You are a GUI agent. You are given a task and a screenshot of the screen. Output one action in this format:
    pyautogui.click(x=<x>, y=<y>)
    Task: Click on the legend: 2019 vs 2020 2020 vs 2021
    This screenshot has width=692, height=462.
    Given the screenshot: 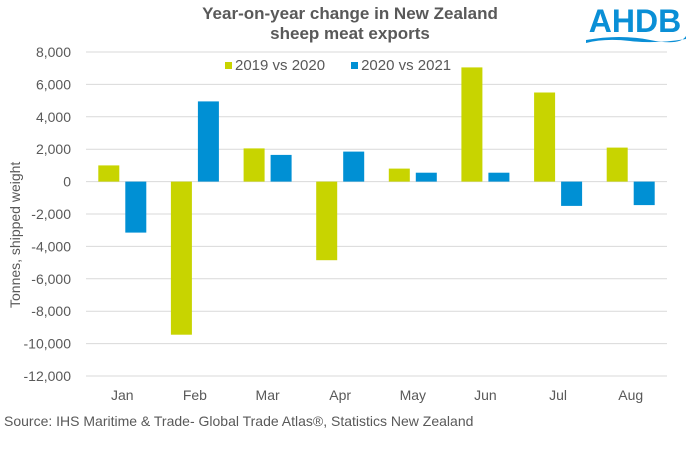 What is the action you would take?
    pyautogui.click(x=338, y=65)
    